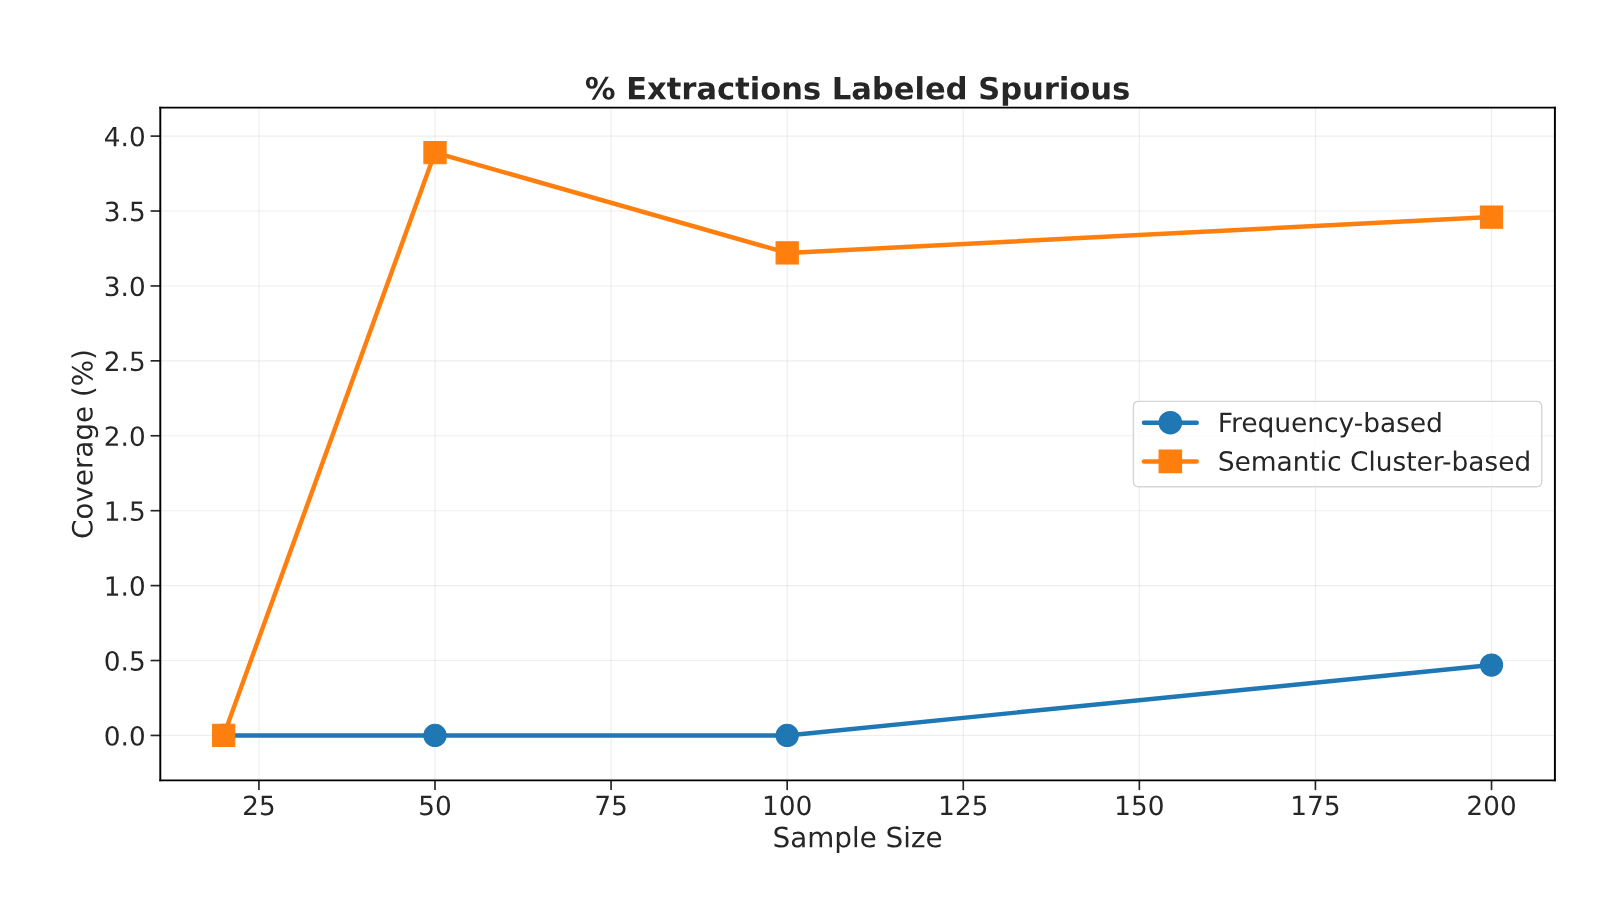  Describe the element at coordinates (611, 805) in the screenshot. I see `x-tick-label: 75` at that location.